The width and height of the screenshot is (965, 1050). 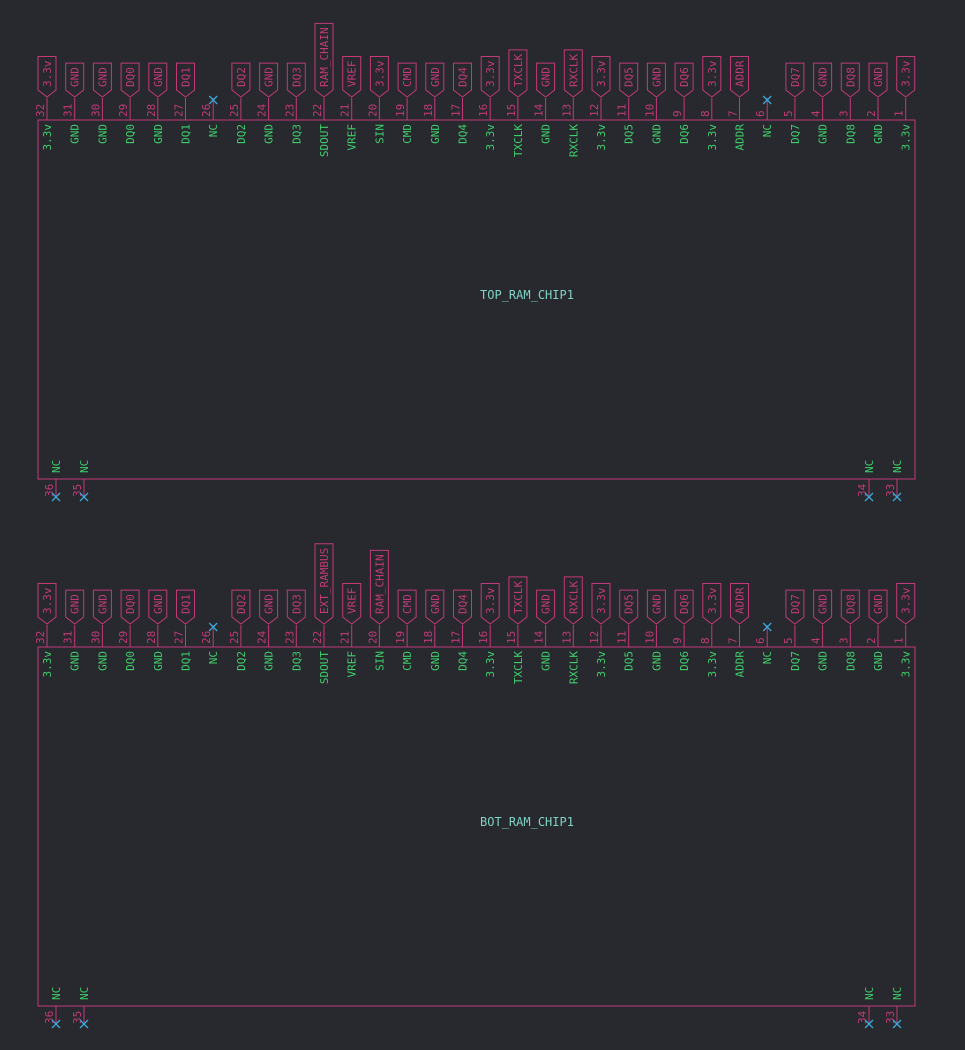 I want to click on pin-name: NC, so click(x=869, y=993).